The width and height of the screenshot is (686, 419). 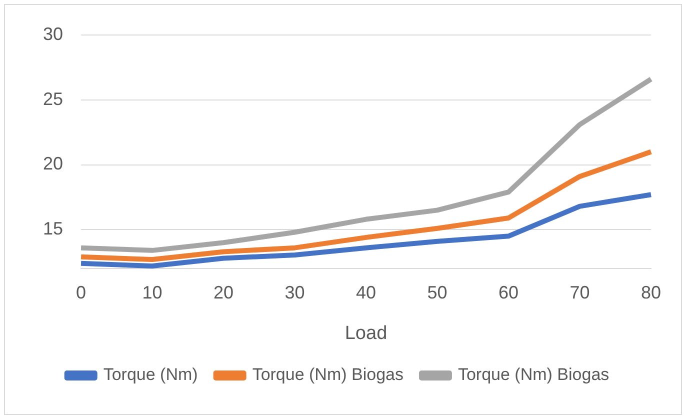 What do you see at coordinates (53, 98) in the screenshot?
I see `y-tick-label: 25` at bounding box center [53, 98].